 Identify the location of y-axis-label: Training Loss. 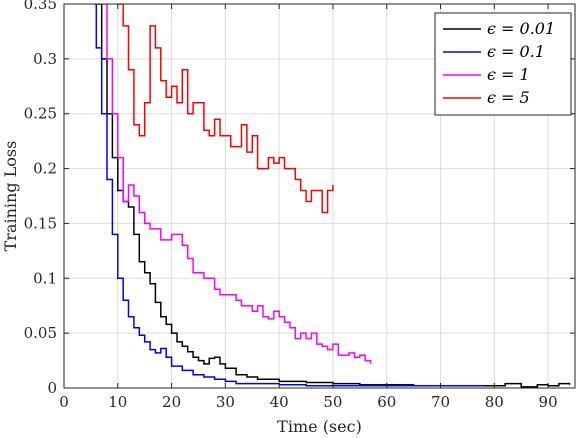
(10, 196).